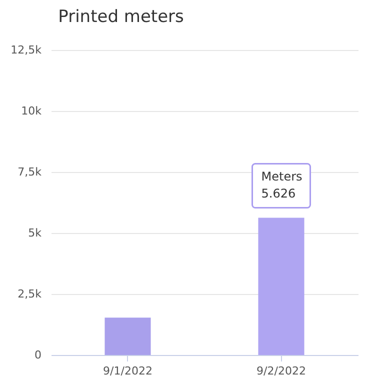 The width and height of the screenshot is (370, 382). I want to click on x-tick-label: 9/2/2022, so click(281, 371).